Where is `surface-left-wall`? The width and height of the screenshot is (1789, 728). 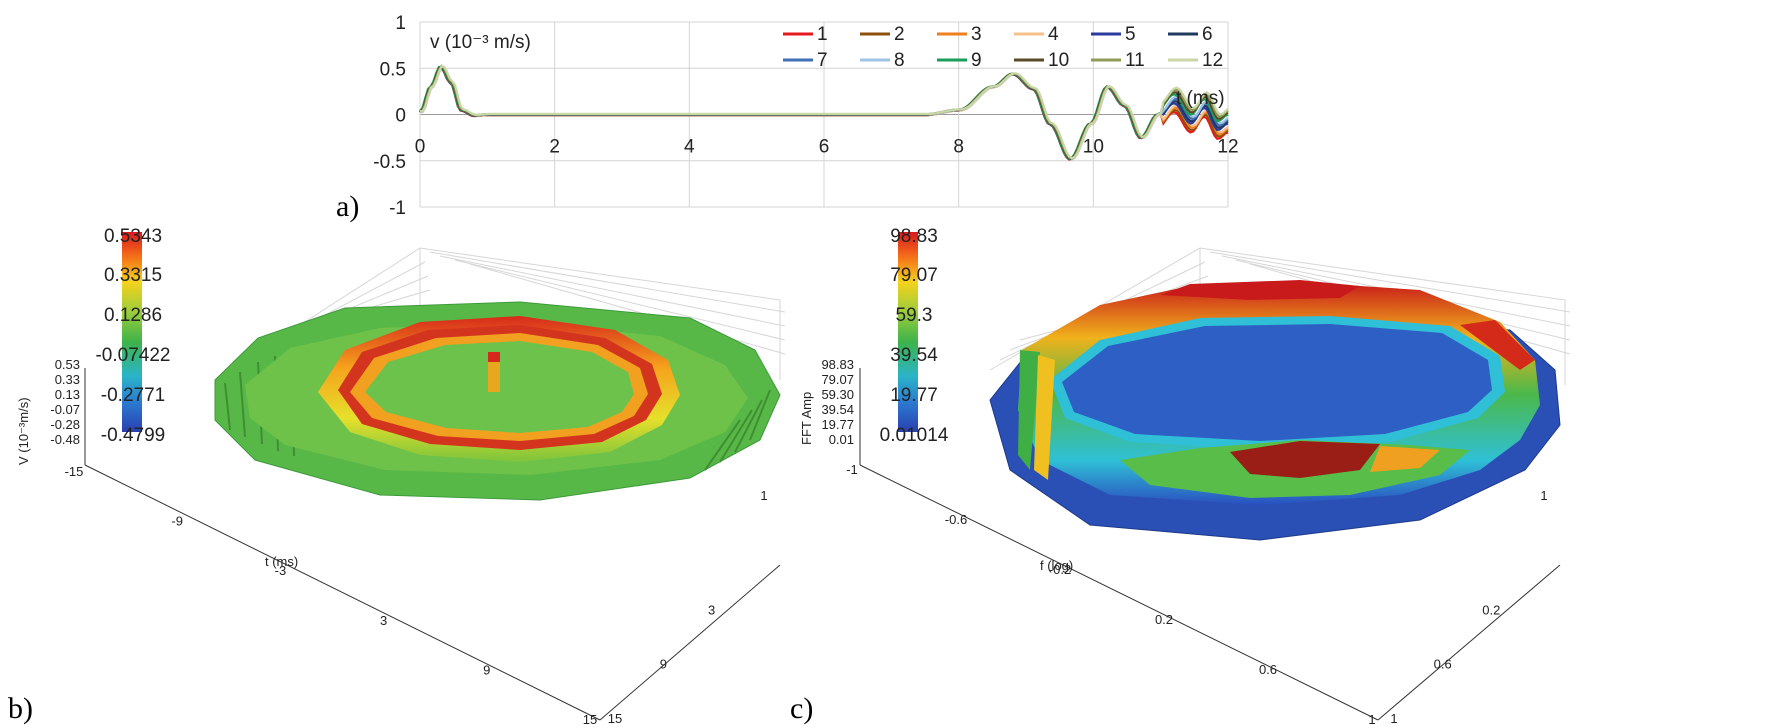
surface-left-wall is located at coordinates (1029, 410).